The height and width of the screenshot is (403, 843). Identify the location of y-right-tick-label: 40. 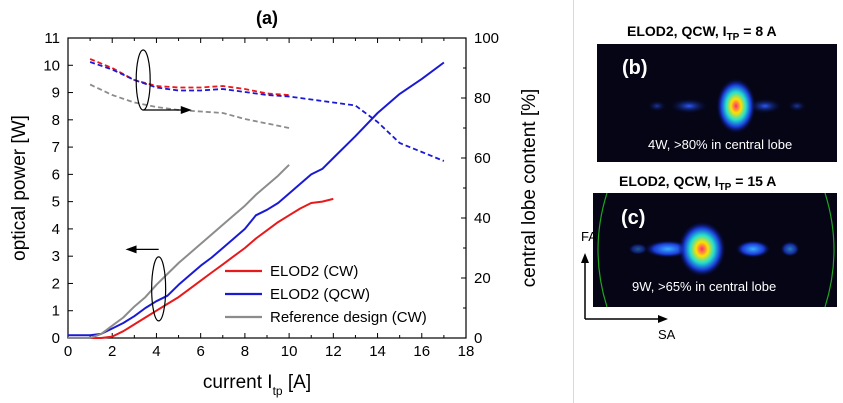
(482, 218).